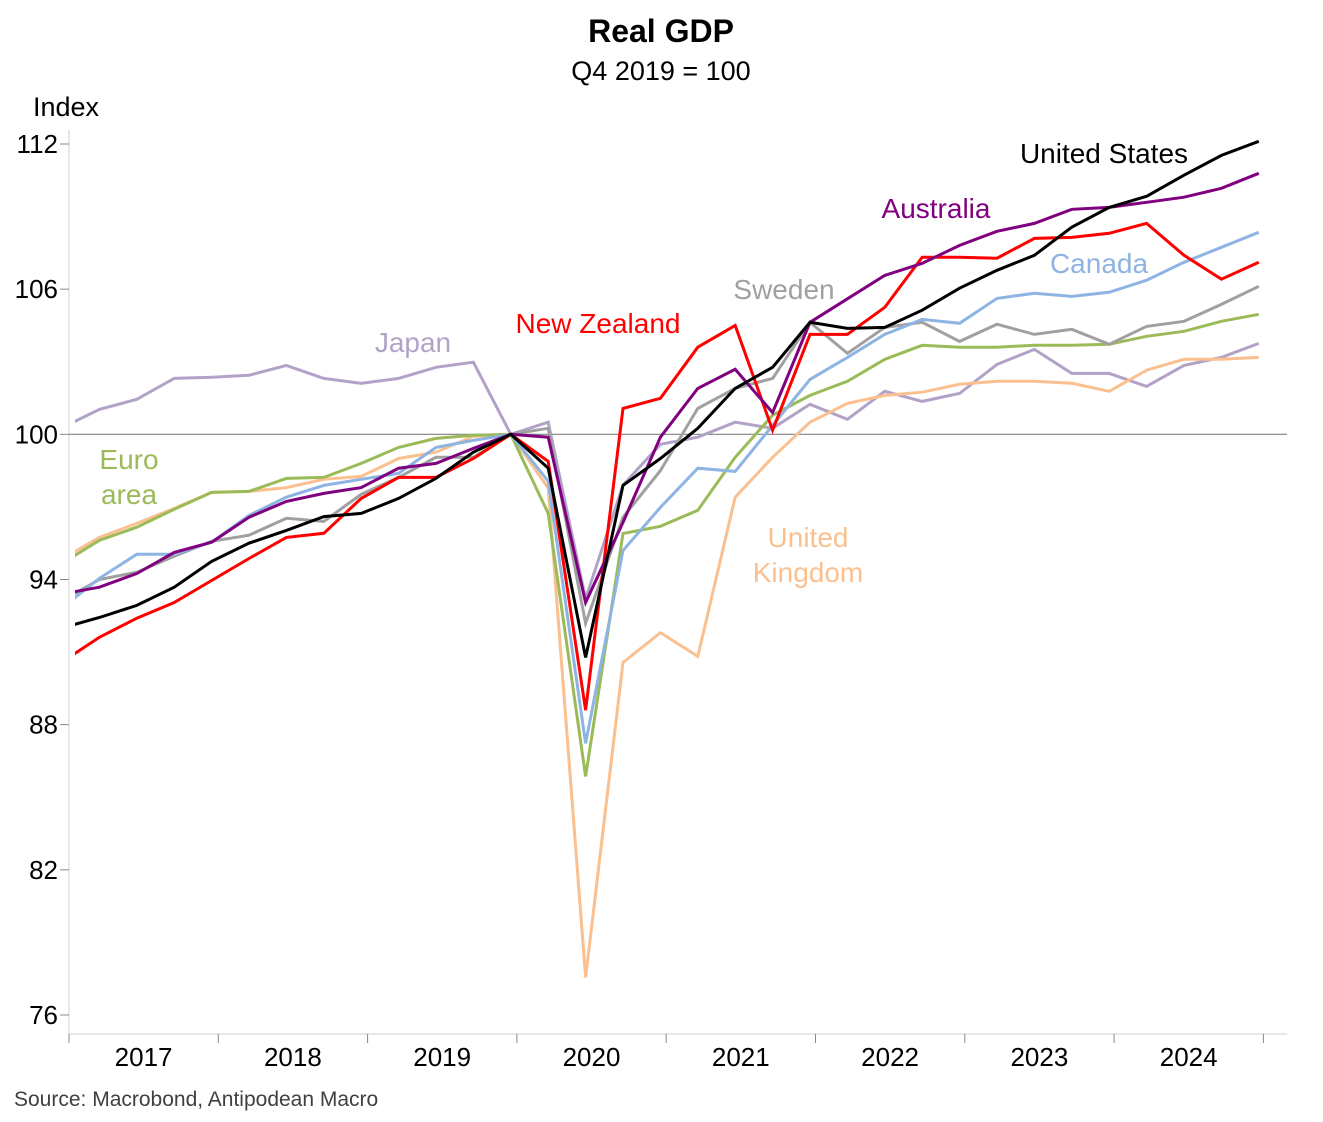 This screenshot has width=1323, height=1122. I want to click on series-label-euro-area: Euro, so click(128, 459).